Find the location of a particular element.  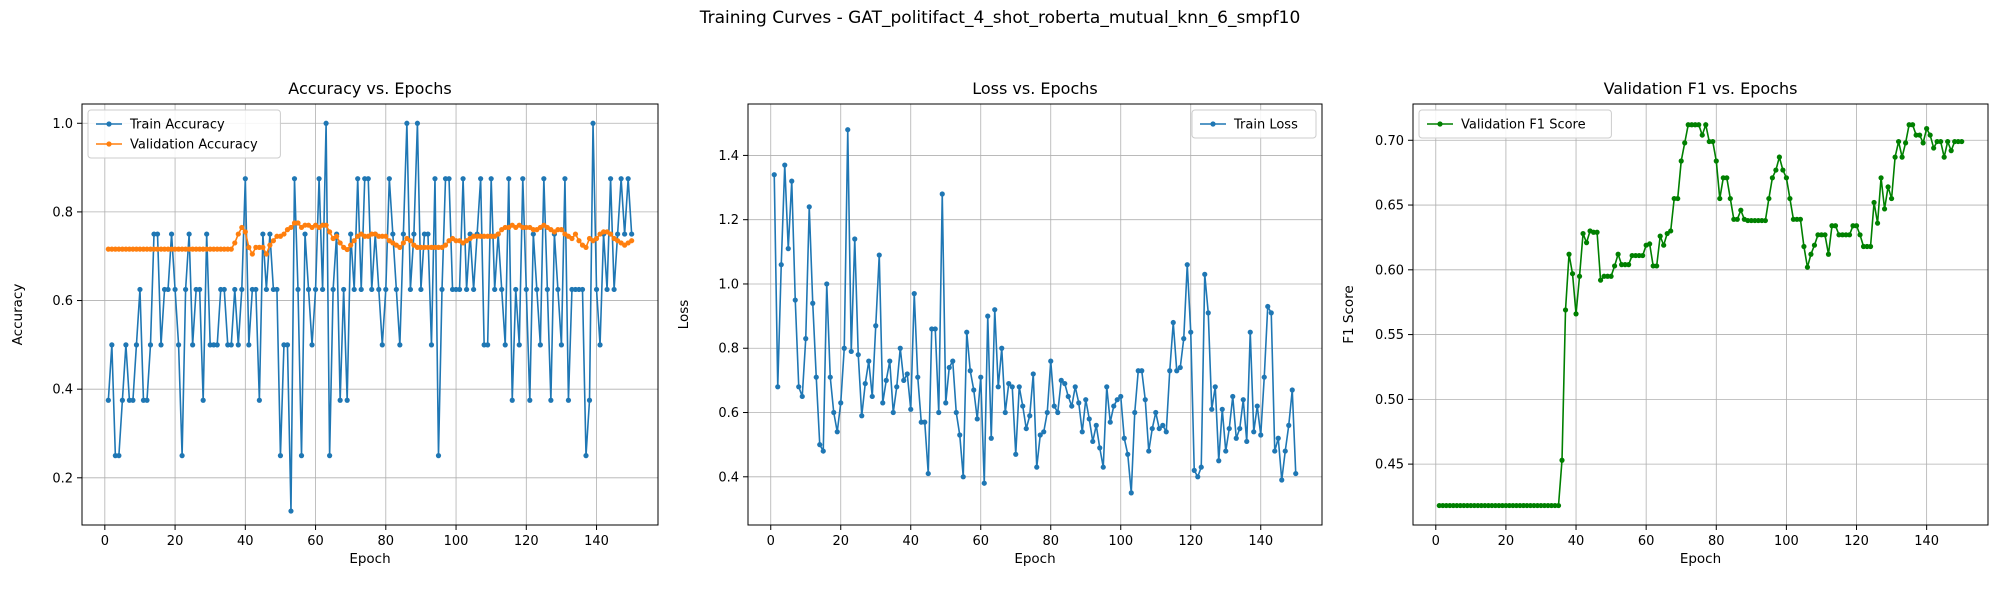

legend-label: Train Accuracy is located at coordinates (177, 125).